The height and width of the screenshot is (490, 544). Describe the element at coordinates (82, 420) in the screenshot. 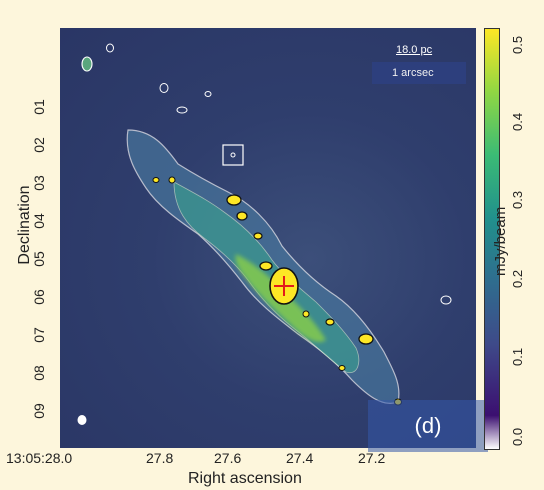

I see `beam-ellipse` at that location.